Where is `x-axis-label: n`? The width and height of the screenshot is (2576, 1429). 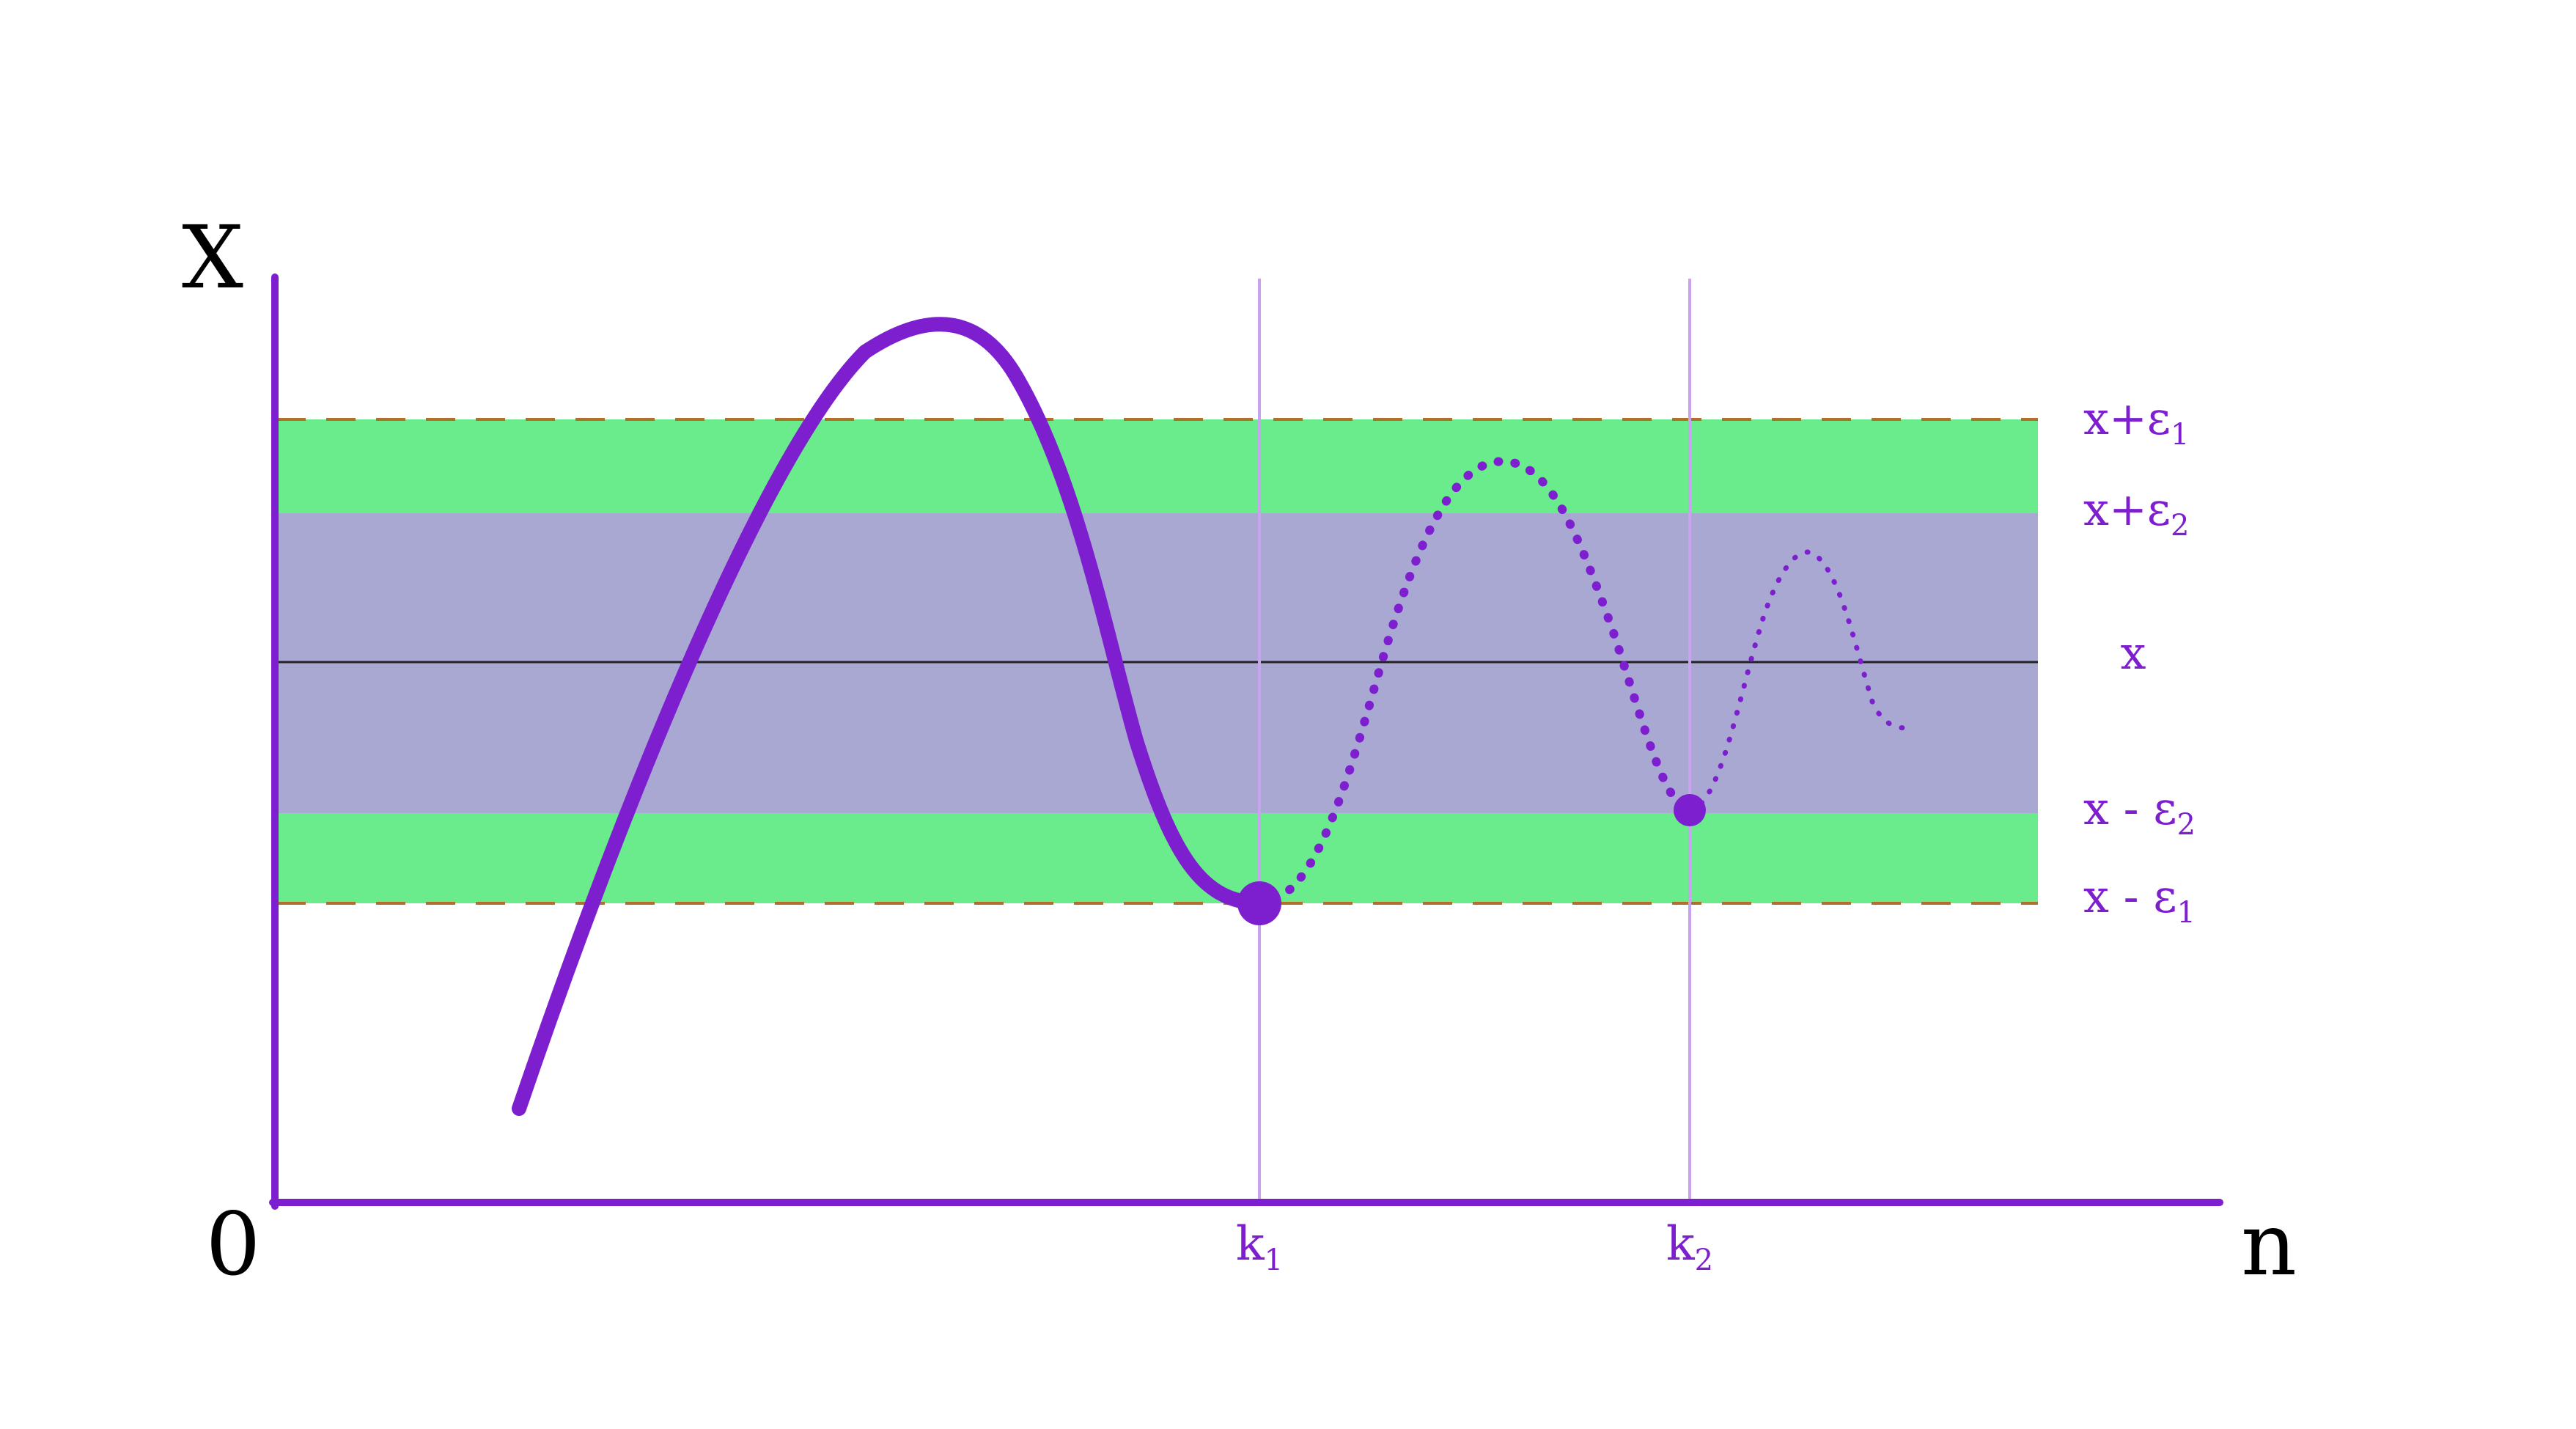
x-axis-label: n is located at coordinates (2269, 1244).